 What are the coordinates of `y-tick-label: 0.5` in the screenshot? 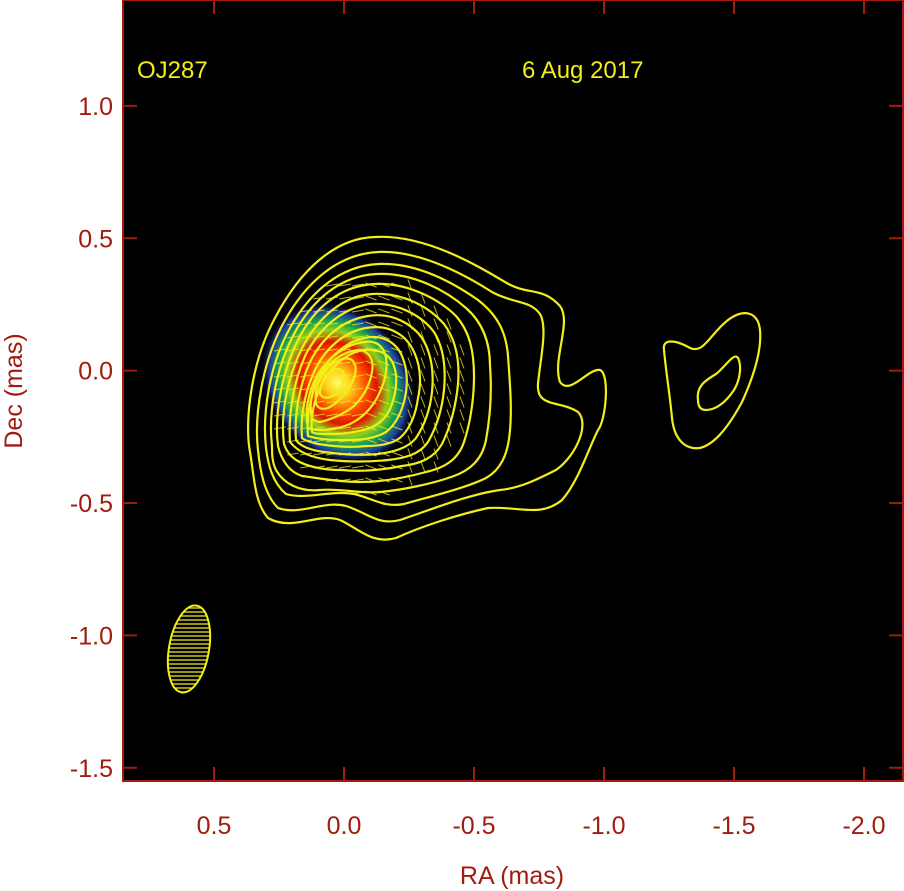 It's located at (95, 239).